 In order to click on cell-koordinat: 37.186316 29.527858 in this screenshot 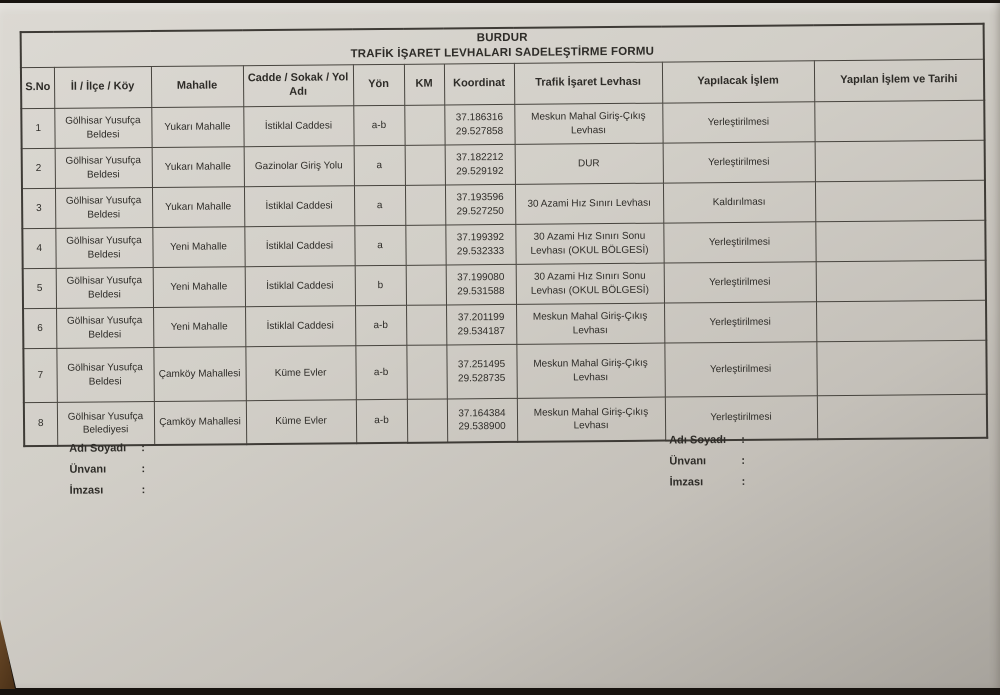, I will do `click(479, 124)`.